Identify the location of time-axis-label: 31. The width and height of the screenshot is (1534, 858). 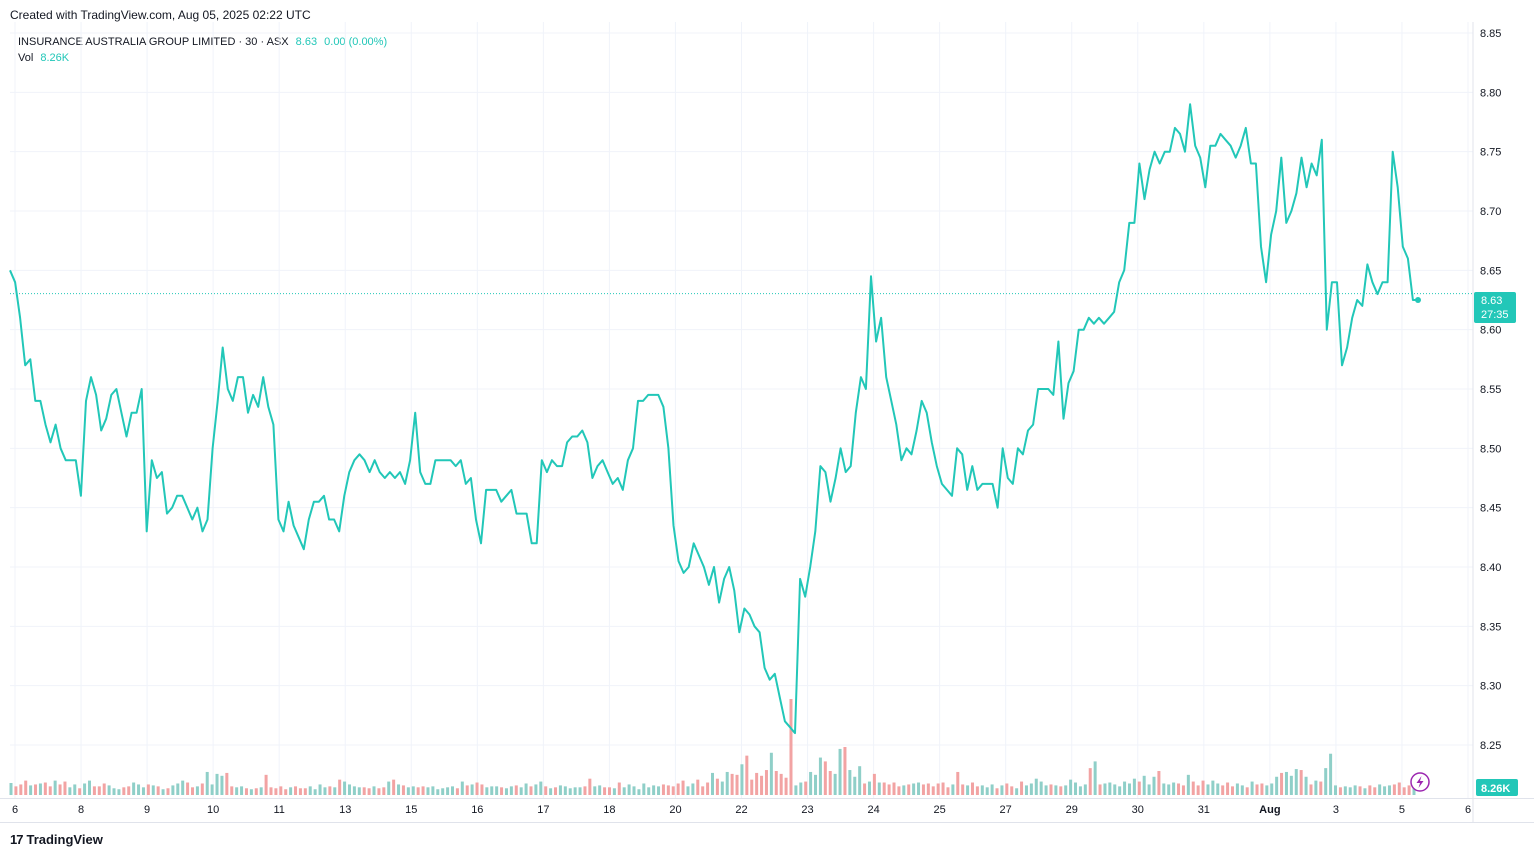
(1204, 810).